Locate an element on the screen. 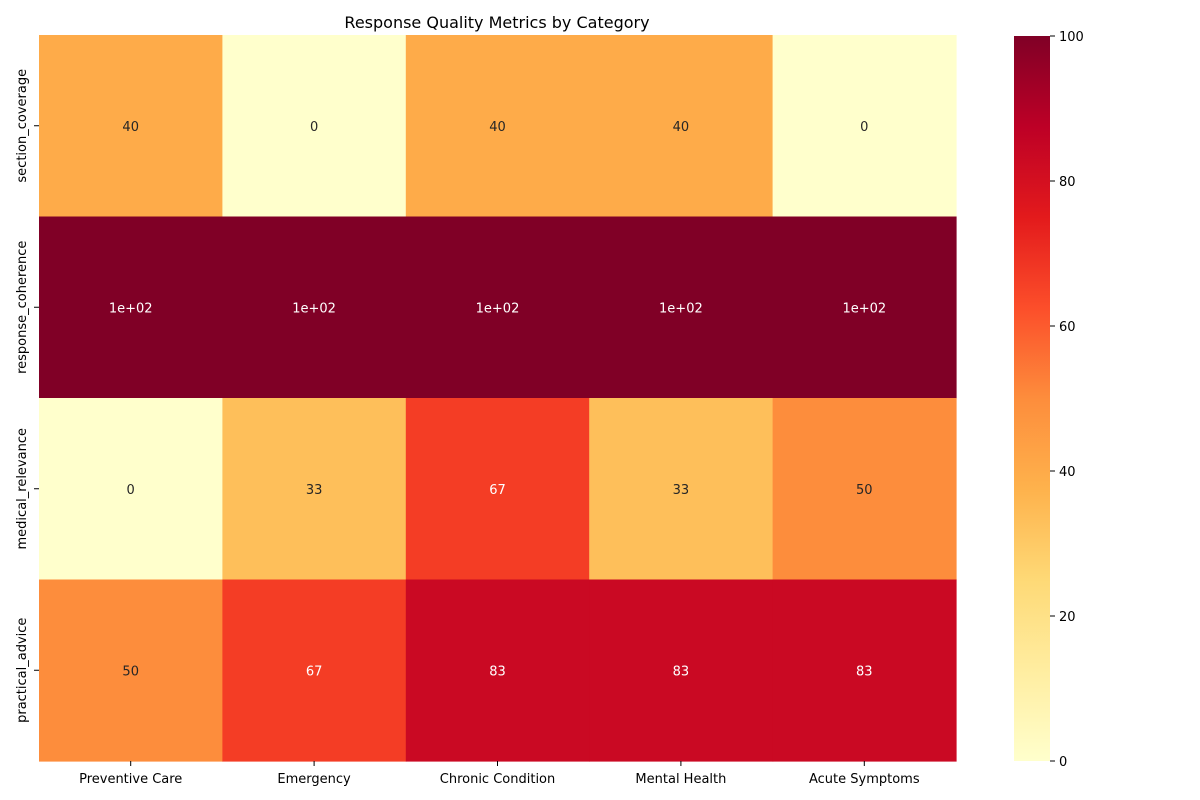 This screenshot has width=1200, height=800. y-tick-label: section_coverage is located at coordinates (22, 126).